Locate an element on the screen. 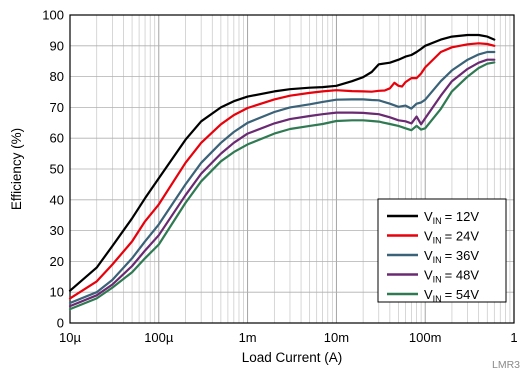 This screenshot has height=370, width=526. x-axis-title: Load Current (A) is located at coordinates (292, 357).